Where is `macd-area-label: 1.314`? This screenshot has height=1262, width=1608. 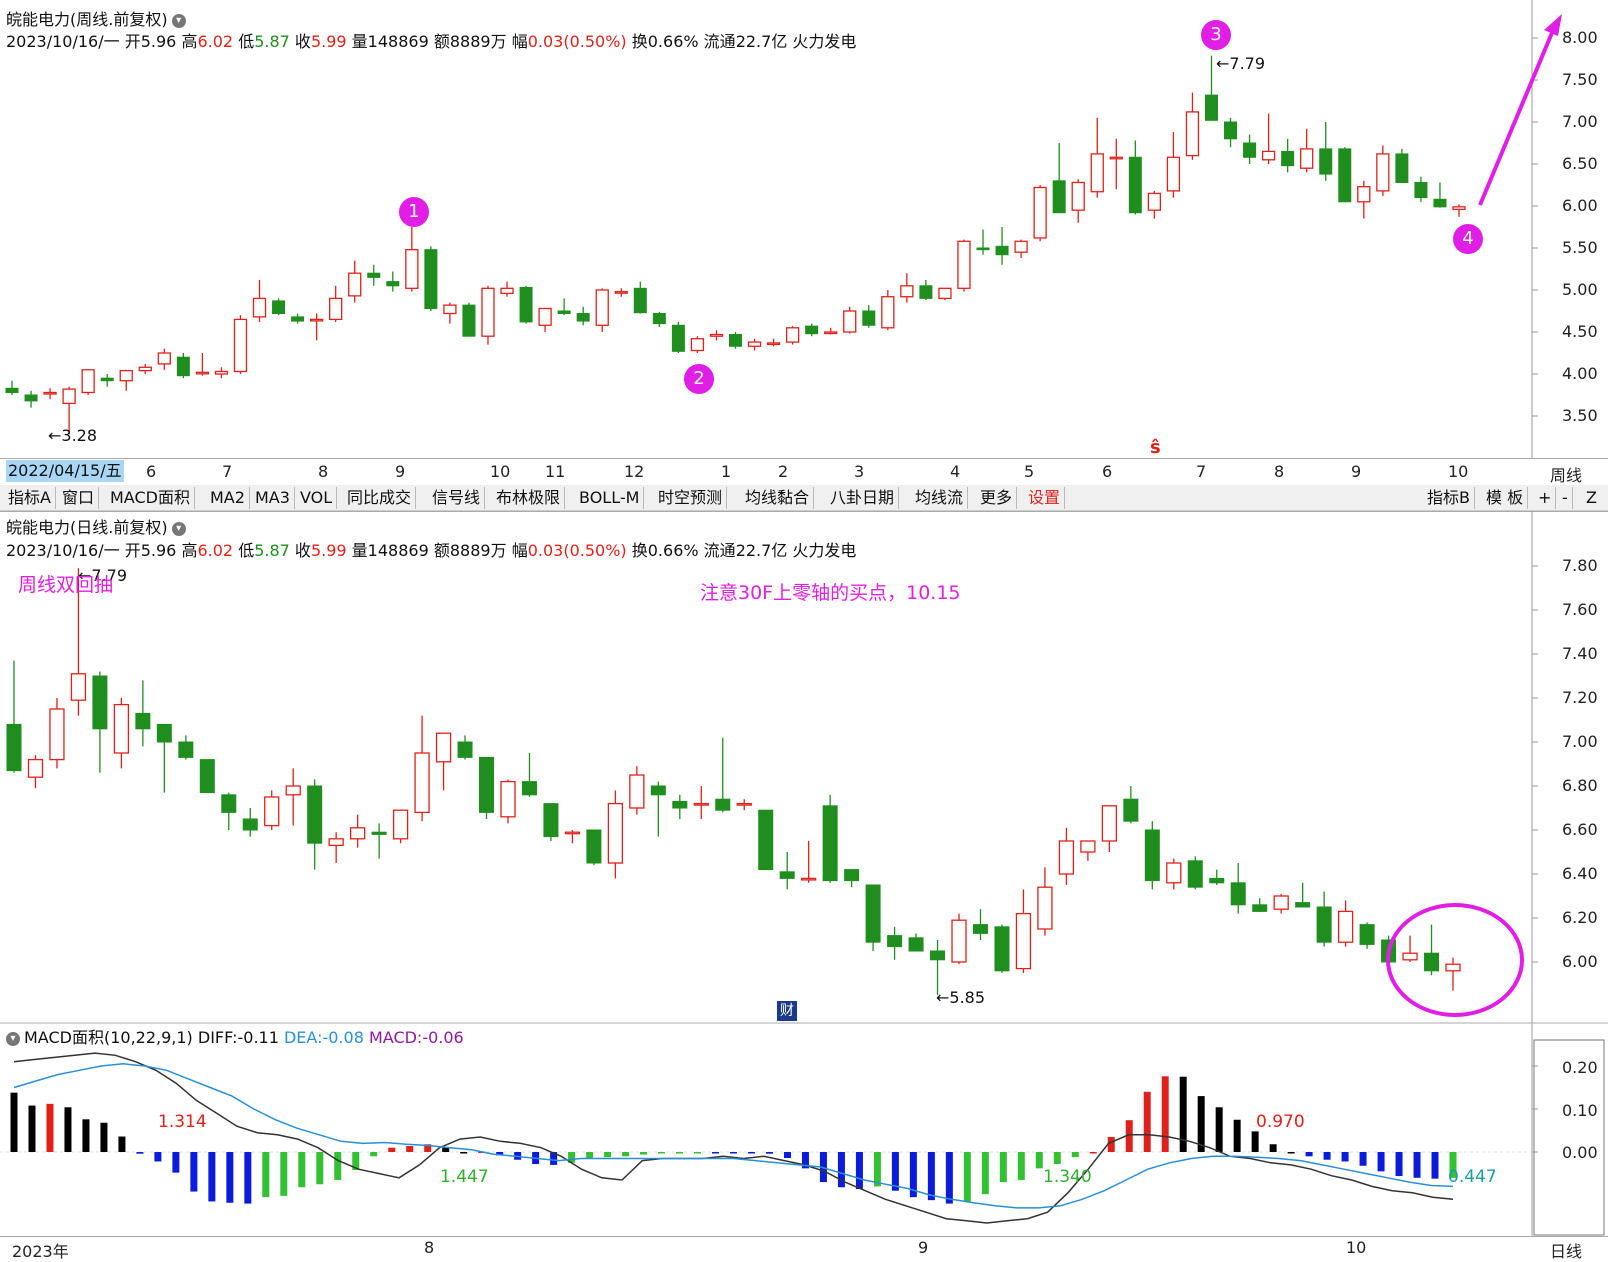 macd-area-label: 1.314 is located at coordinates (182, 1122).